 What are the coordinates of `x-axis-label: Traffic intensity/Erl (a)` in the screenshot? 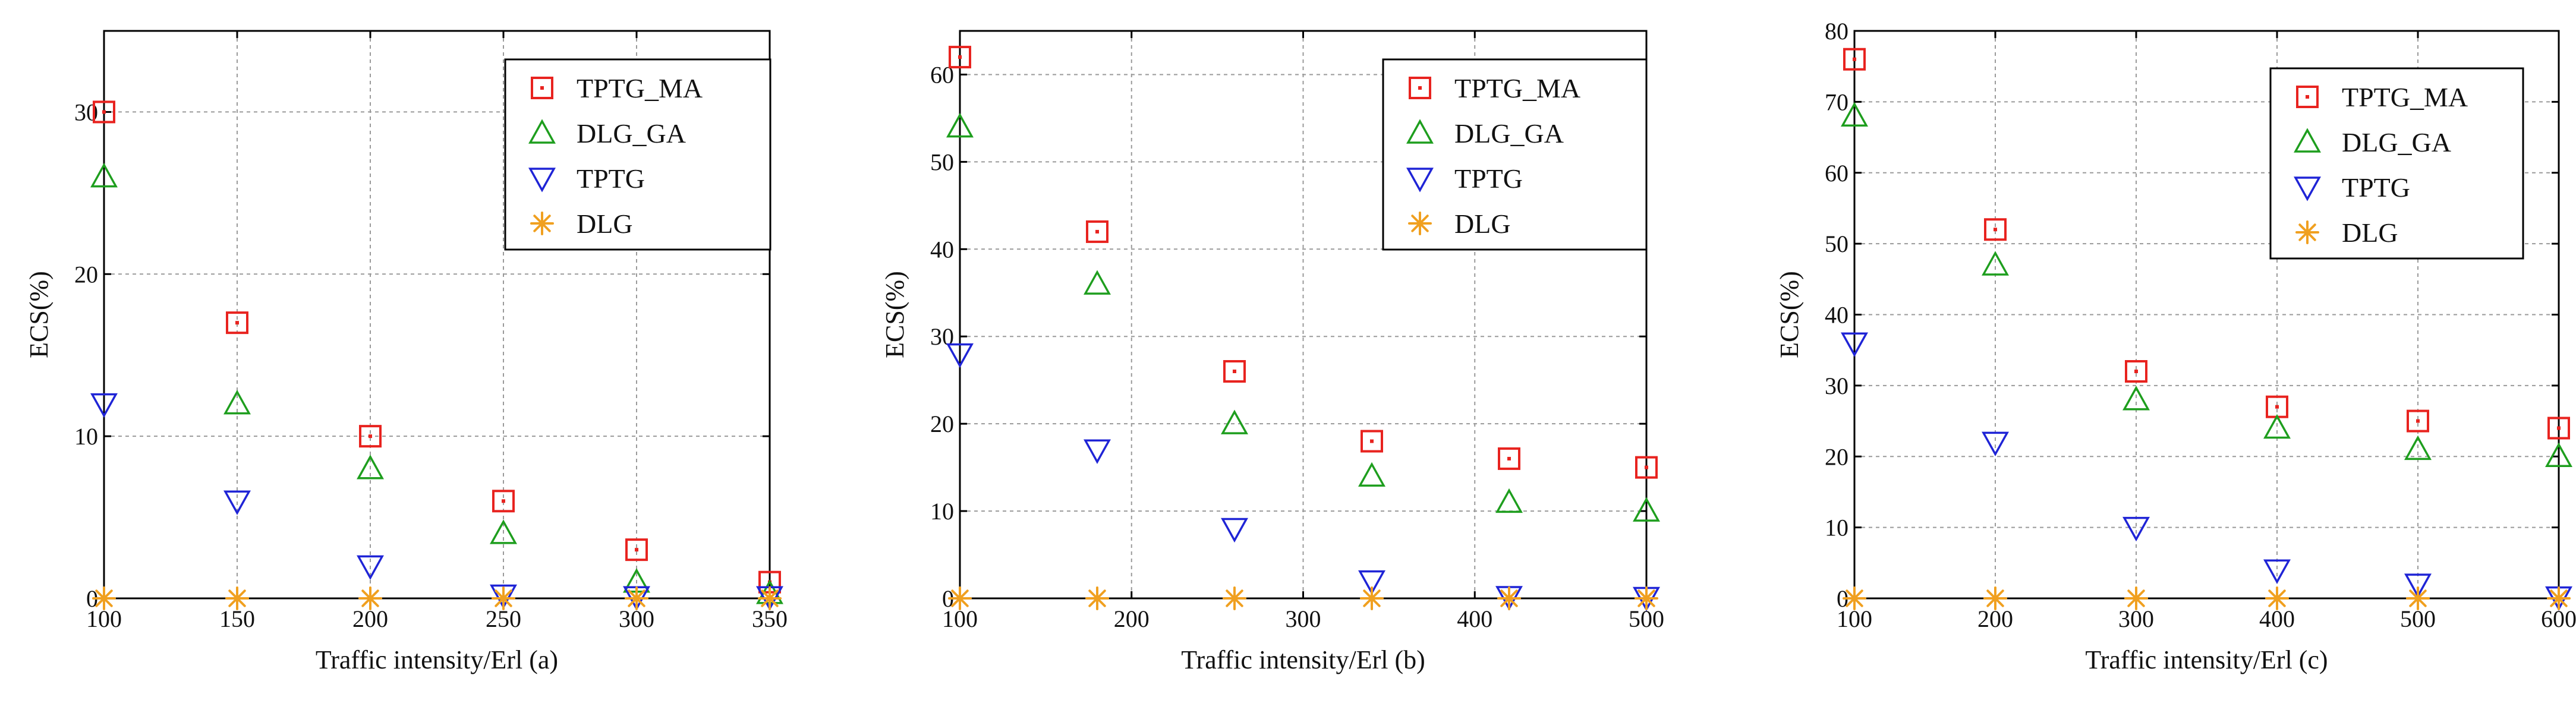 It's located at (437, 660).